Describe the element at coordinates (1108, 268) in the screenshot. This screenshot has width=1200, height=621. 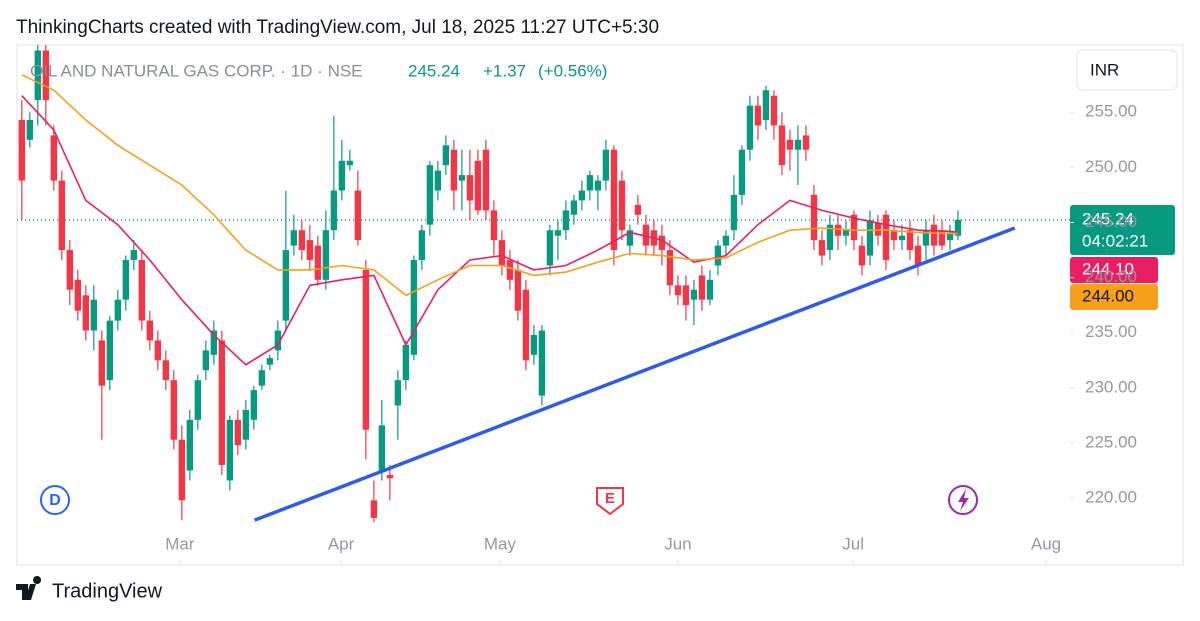
I see `ma-label: 244.10` at that location.